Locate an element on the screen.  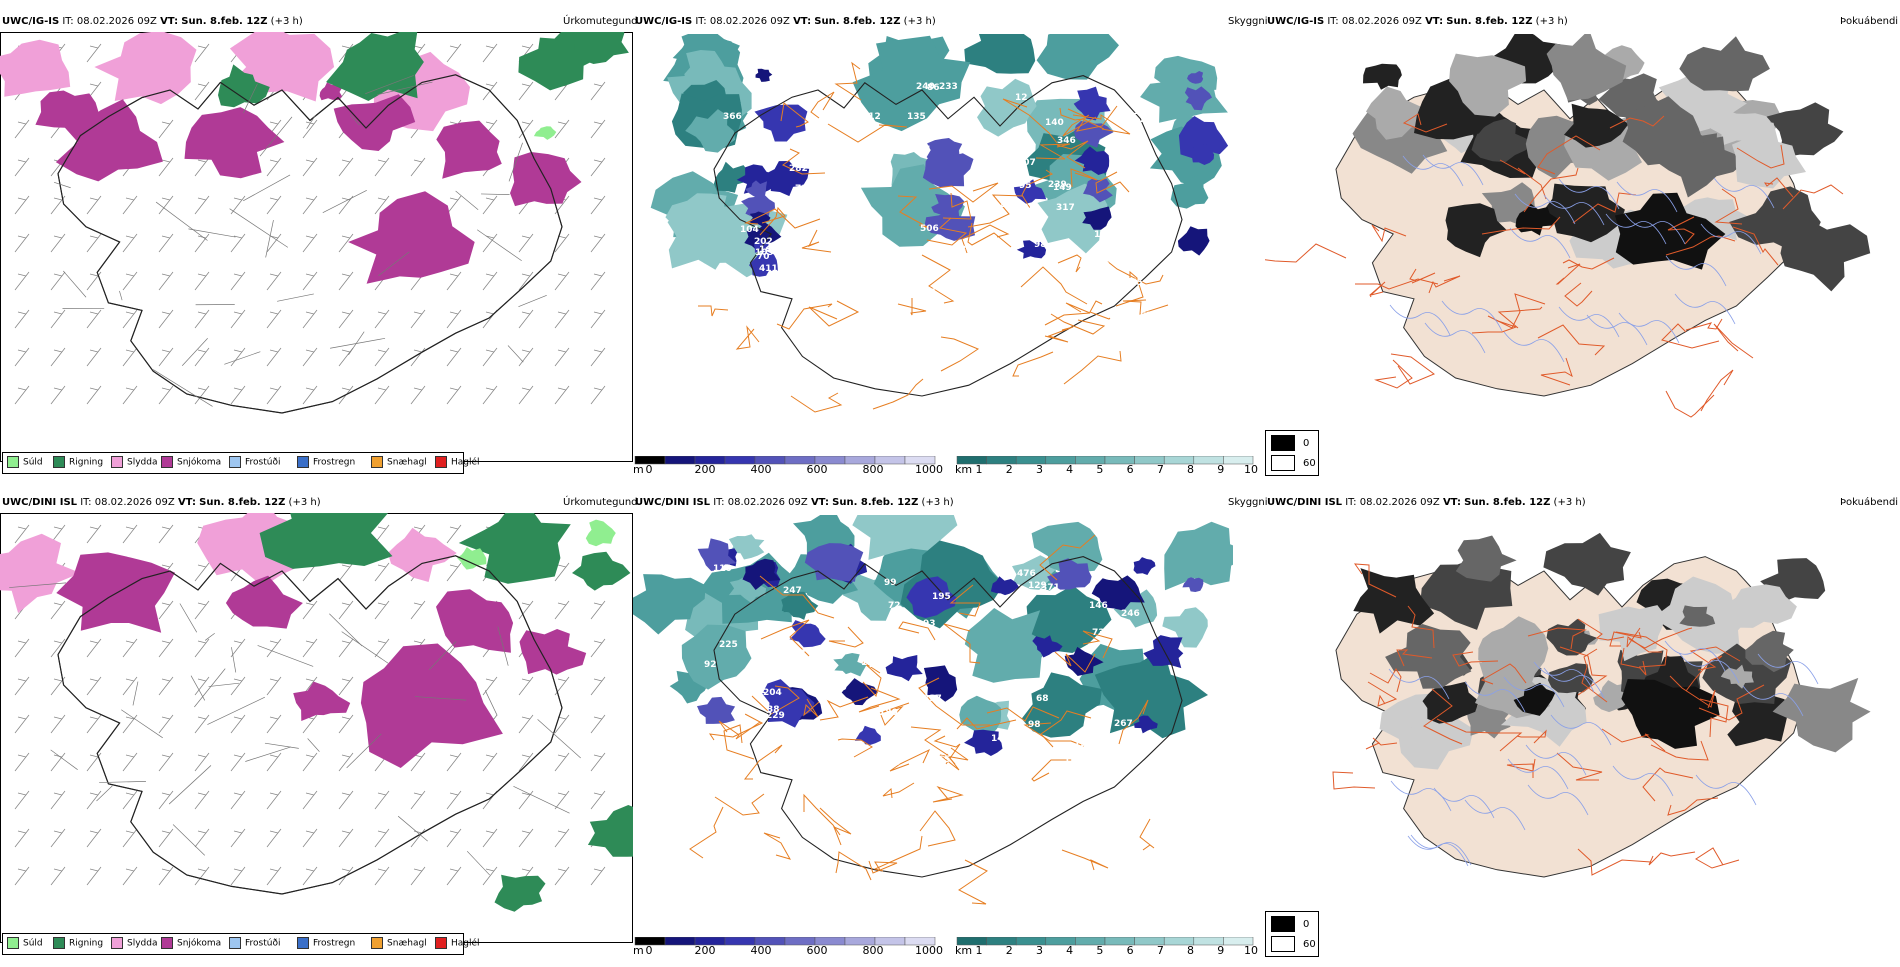
ceiling-value-label: 259 is located at coordinates (891, 763).